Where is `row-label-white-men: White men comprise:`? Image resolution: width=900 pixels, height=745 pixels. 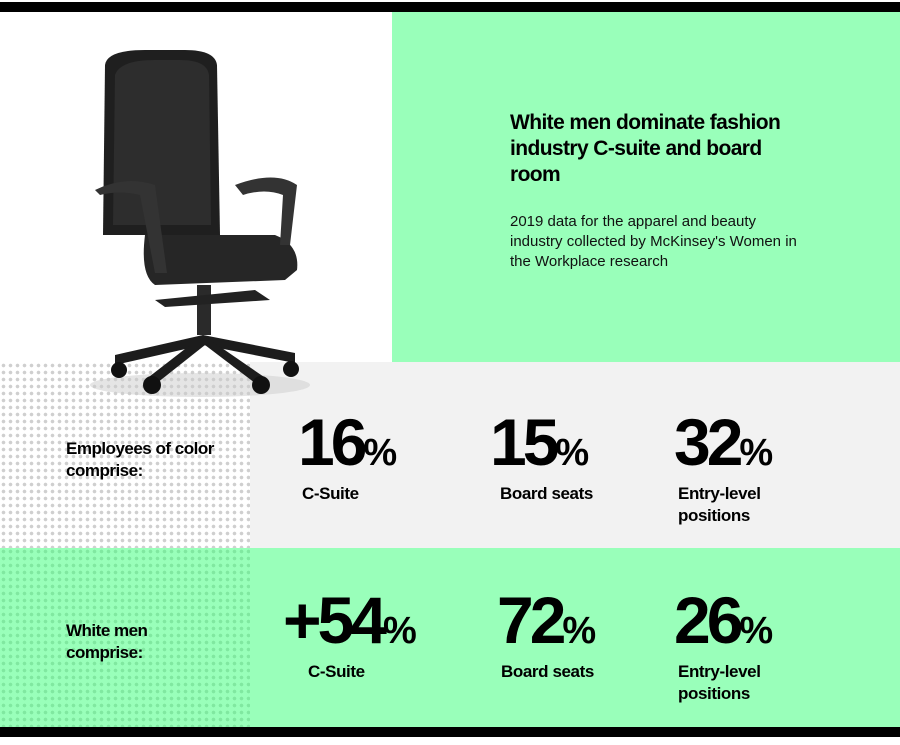
row-label-white-men: White men comprise: is located at coordinates (107, 641).